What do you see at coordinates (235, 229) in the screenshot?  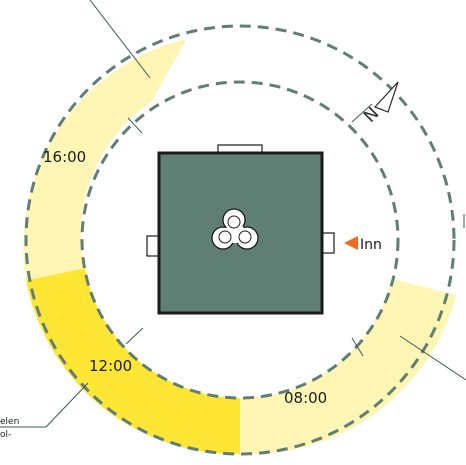 I see `trefoil-sculpture-icon` at bounding box center [235, 229].